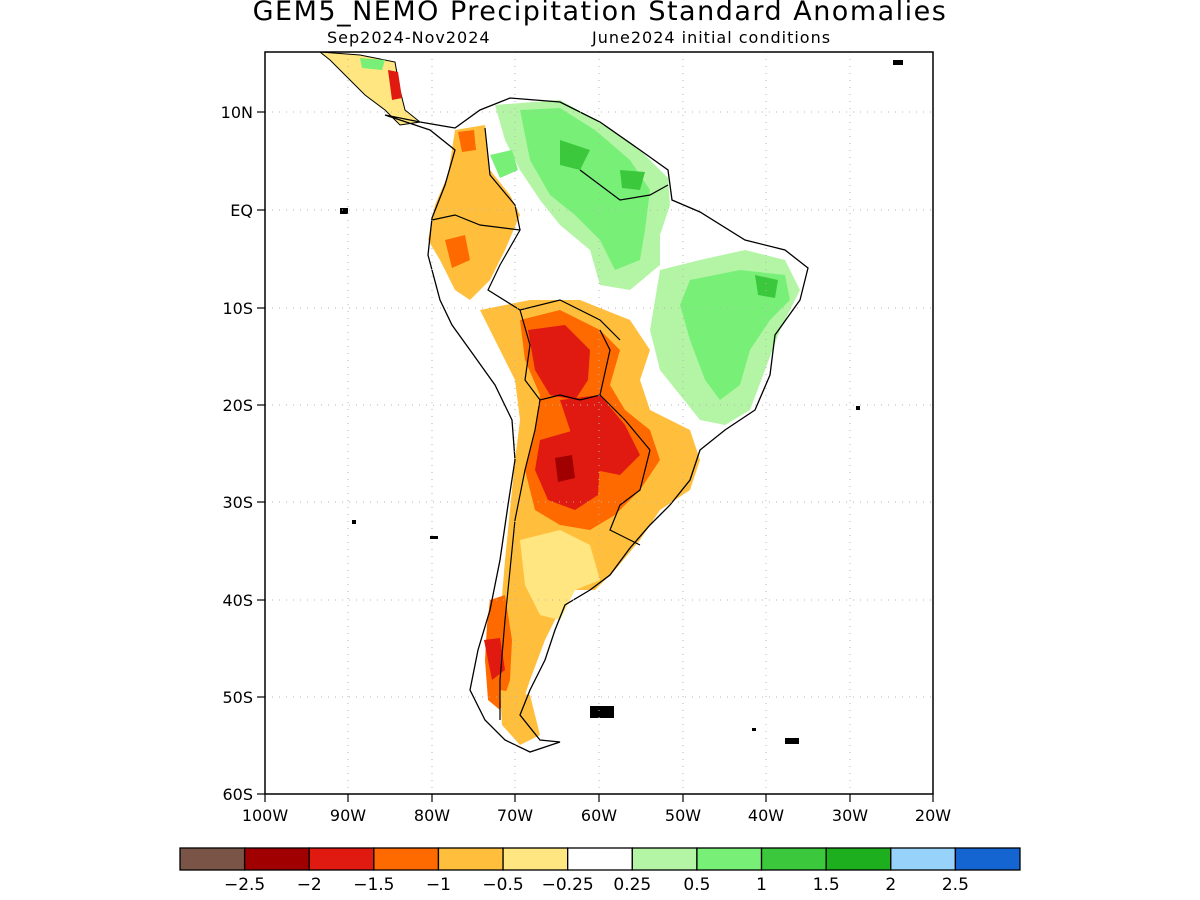  I want to click on colorbar-tick-label: −2.5, so click(244, 885).